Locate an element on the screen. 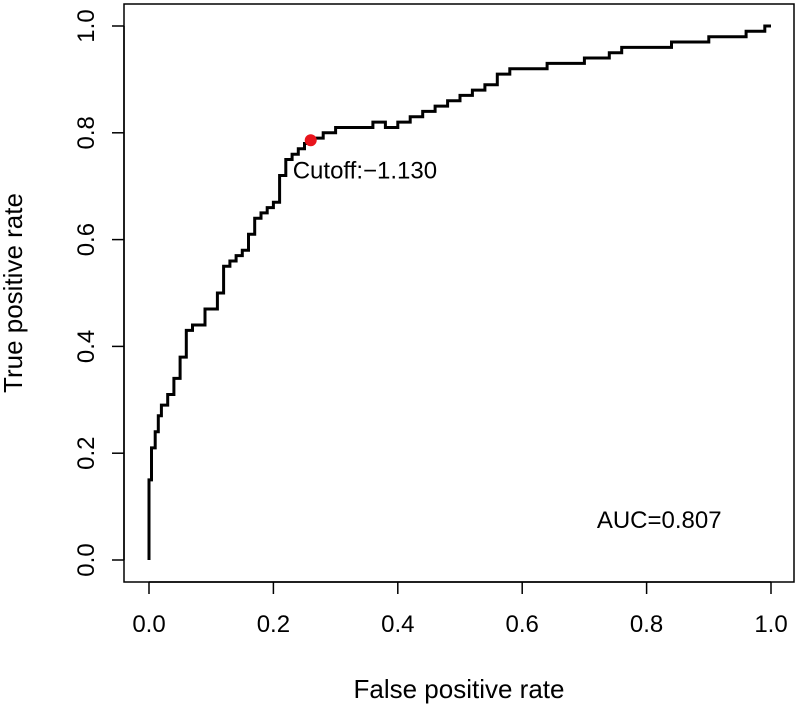  cutoff-point is located at coordinates (310, 140).